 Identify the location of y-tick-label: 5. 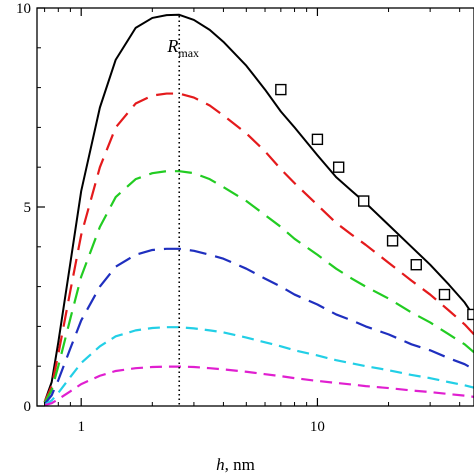
(28, 208).